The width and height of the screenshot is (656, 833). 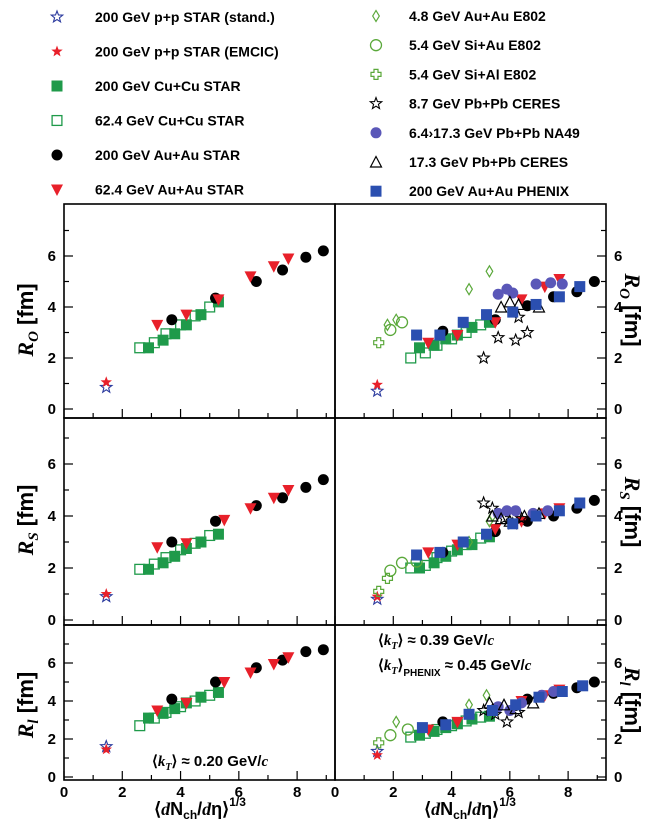 I want to click on x-tick-label: 6, so click(x=510, y=792).